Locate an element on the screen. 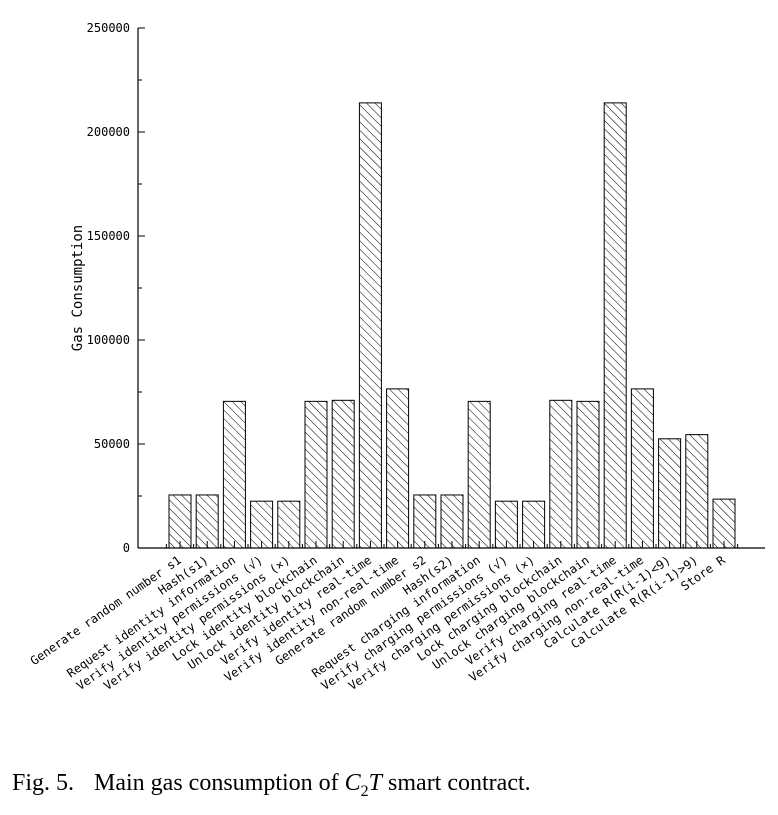 This screenshot has width=778, height=815. caption-text-after: smart contract. is located at coordinates (456, 783).